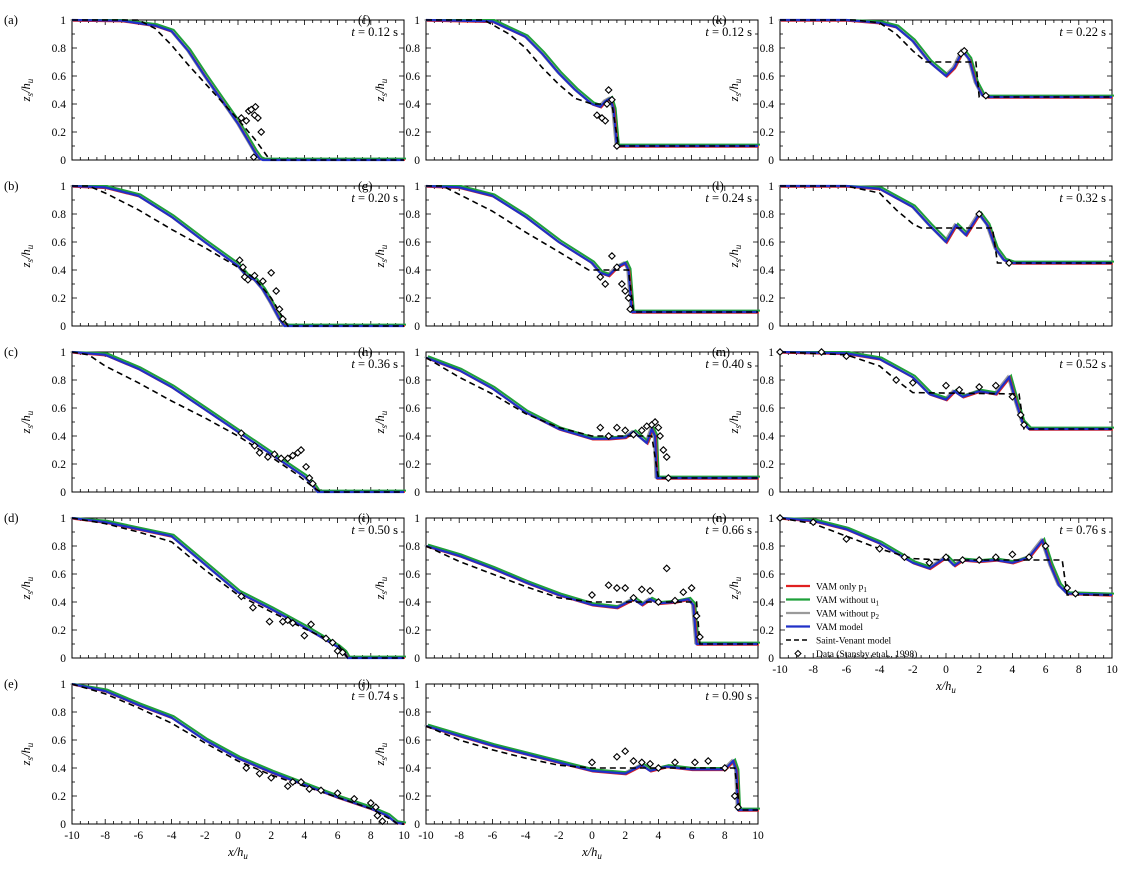  I want to click on y-tick-label: 0.8, so click(413, 381).